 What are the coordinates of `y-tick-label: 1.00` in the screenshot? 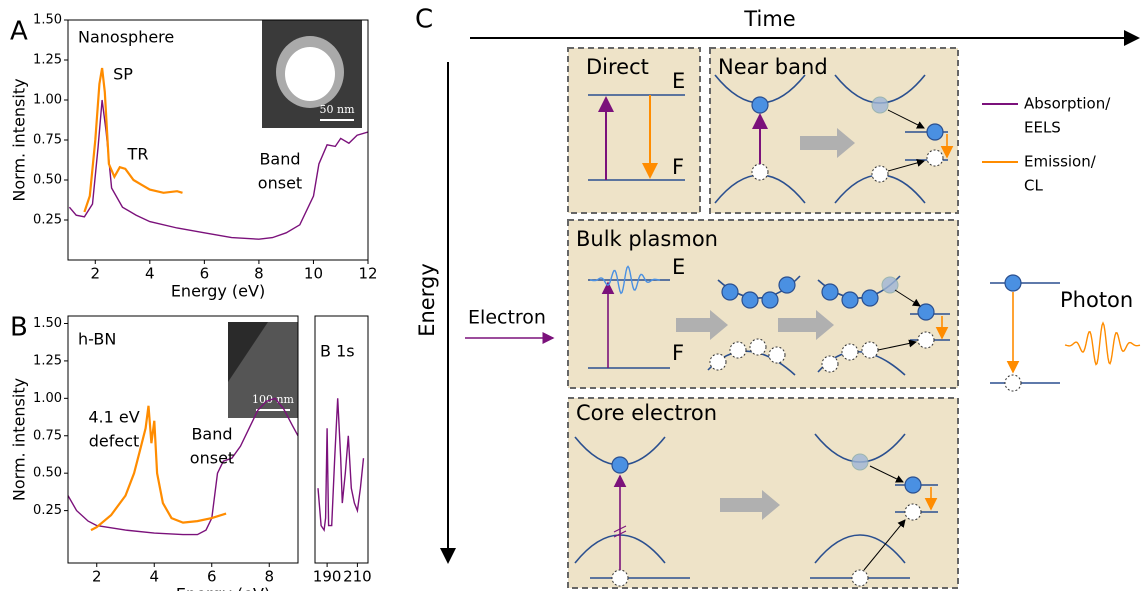 It's located at (47, 100).